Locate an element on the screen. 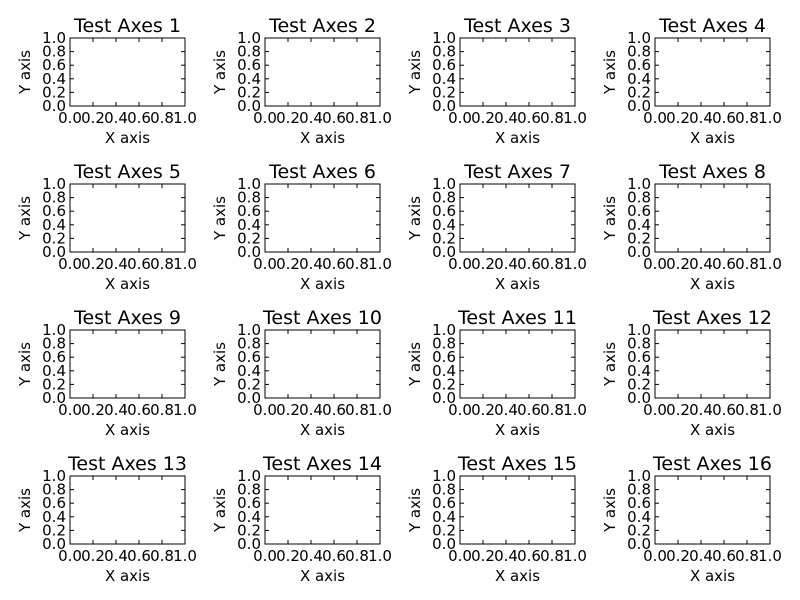  subplot-title: Test Axes 12 is located at coordinates (712, 318).